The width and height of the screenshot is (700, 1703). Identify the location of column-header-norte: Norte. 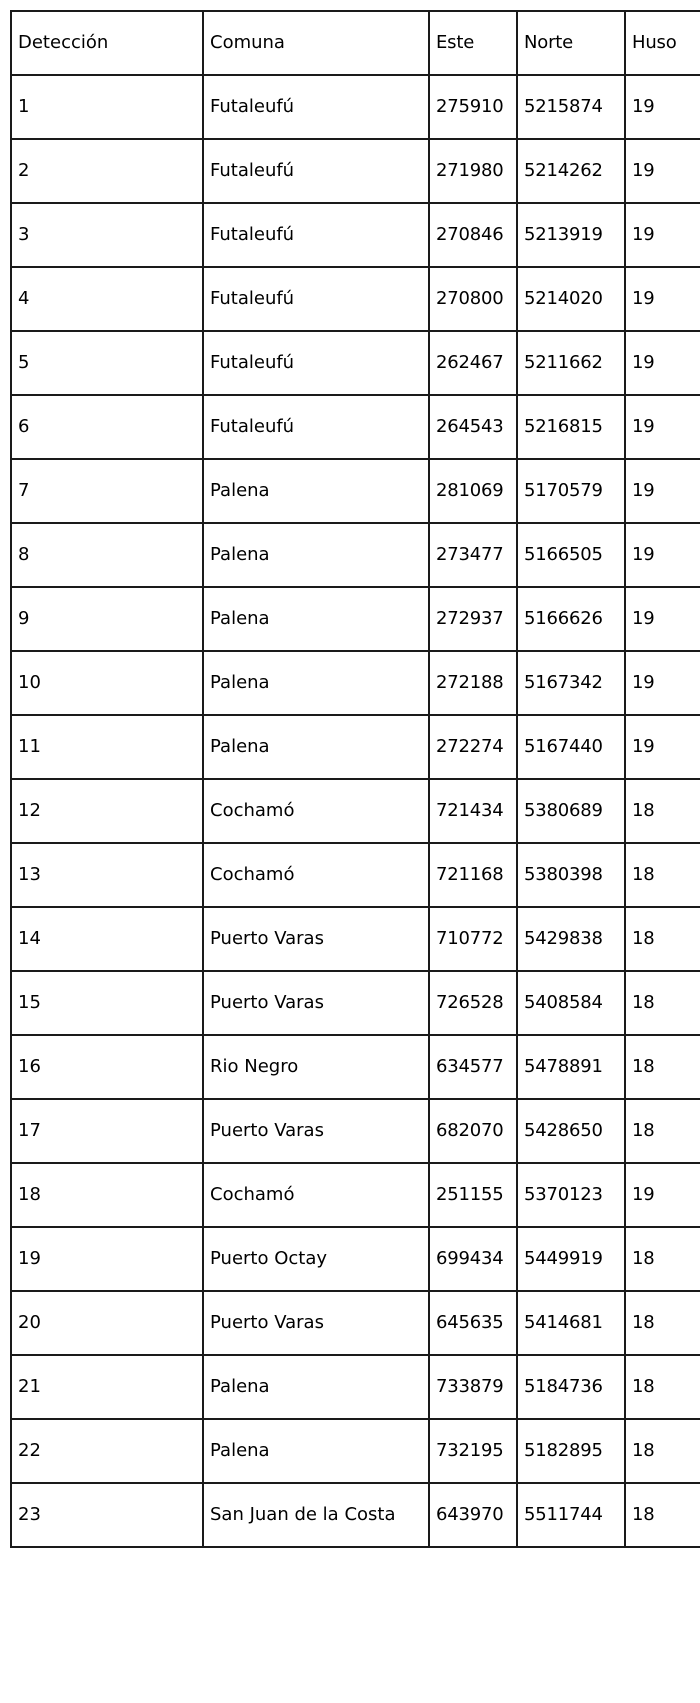
(571, 43).